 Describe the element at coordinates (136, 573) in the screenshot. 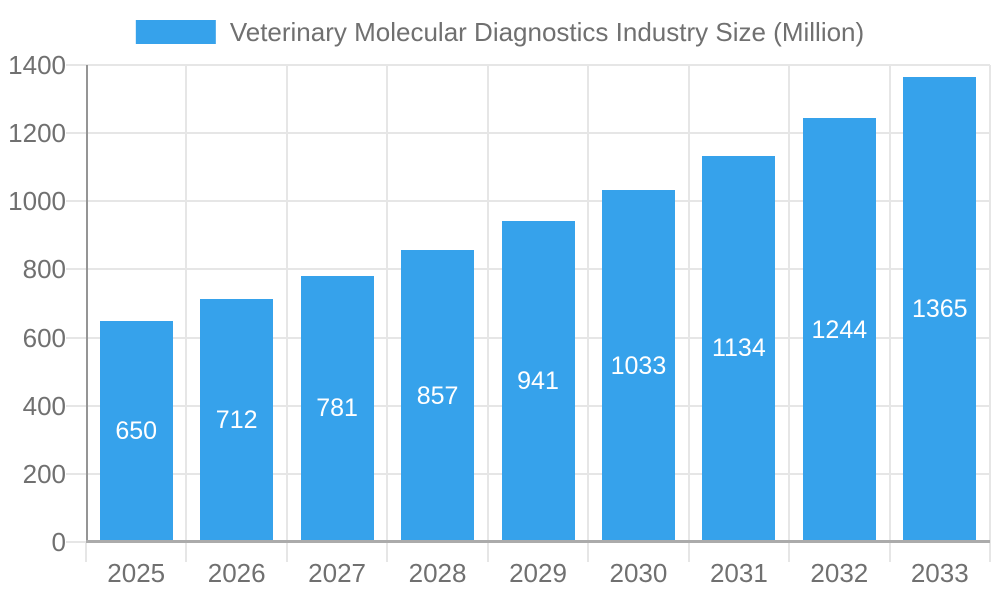

I see `x-axis-tick-label: 2025` at that location.